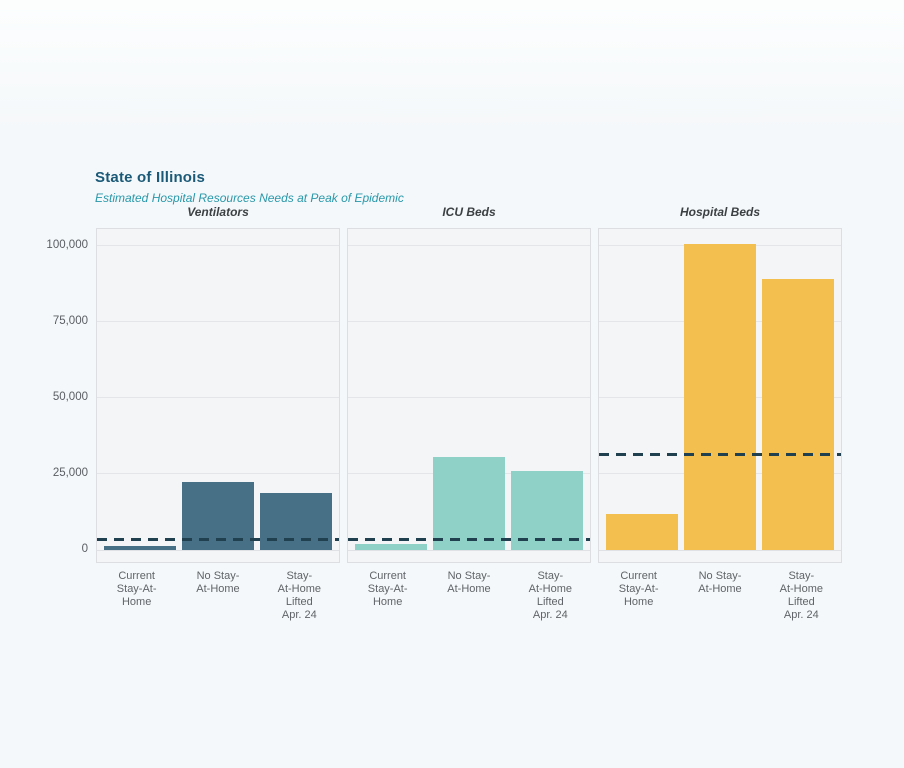 The height and width of the screenshot is (768, 904). I want to click on panel-title: ICU Beds, so click(469, 212).